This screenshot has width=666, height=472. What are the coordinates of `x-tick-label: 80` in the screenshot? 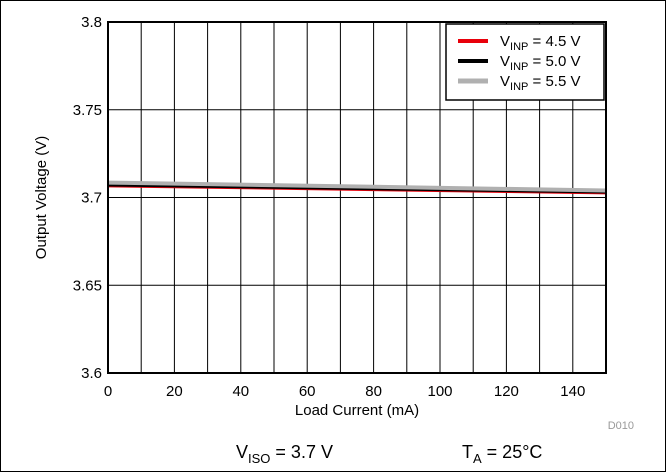 It's located at (373, 391).